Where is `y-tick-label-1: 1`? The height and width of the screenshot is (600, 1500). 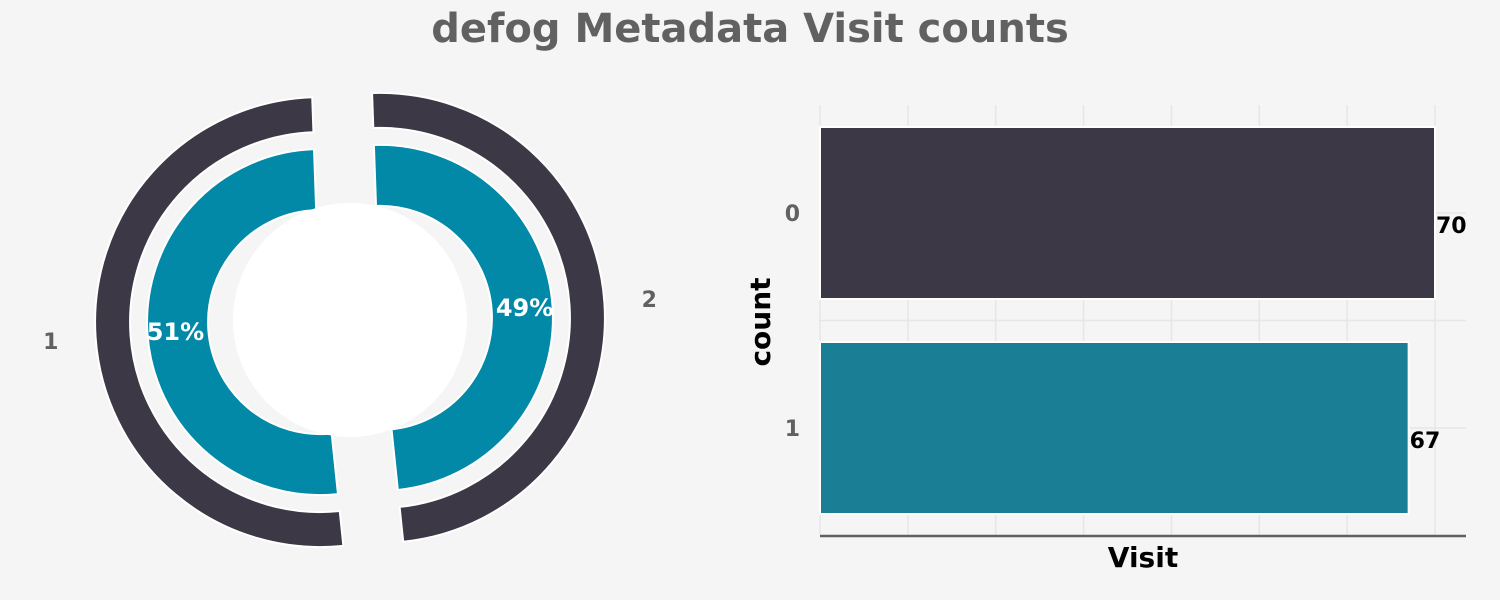
y-tick-label-1: 1 is located at coordinates (792, 429).